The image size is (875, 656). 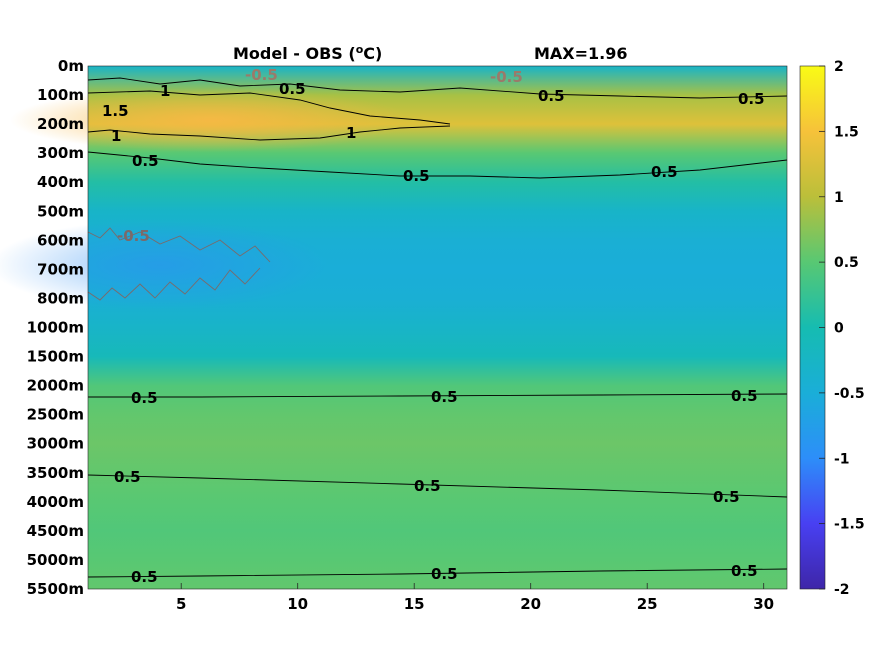 I want to click on y-tick-label: 300m, so click(x=60, y=153).